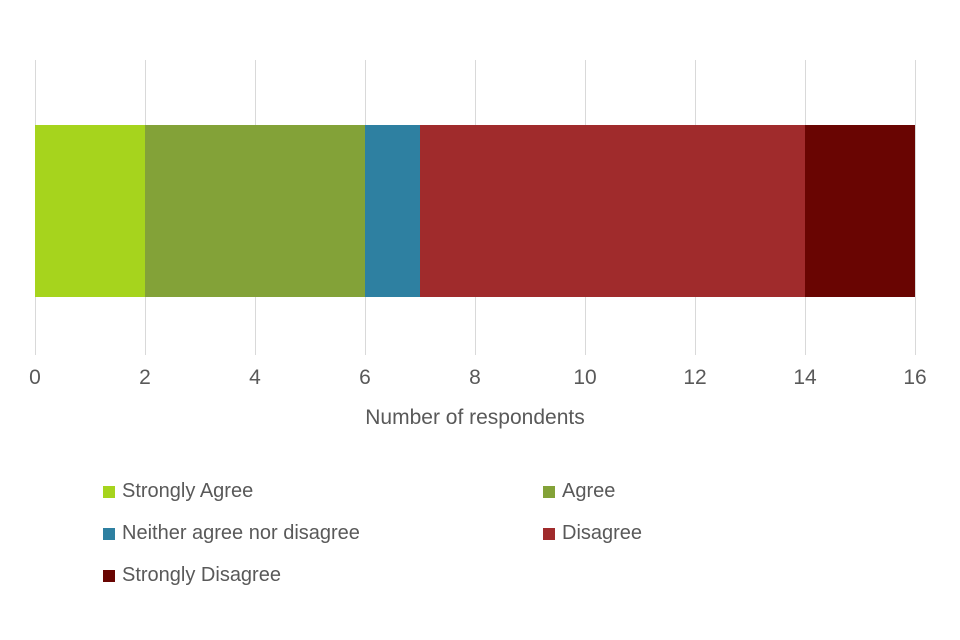  What do you see at coordinates (860, 211) in the screenshot?
I see `bar-segment-strongly-disagree` at bounding box center [860, 211].